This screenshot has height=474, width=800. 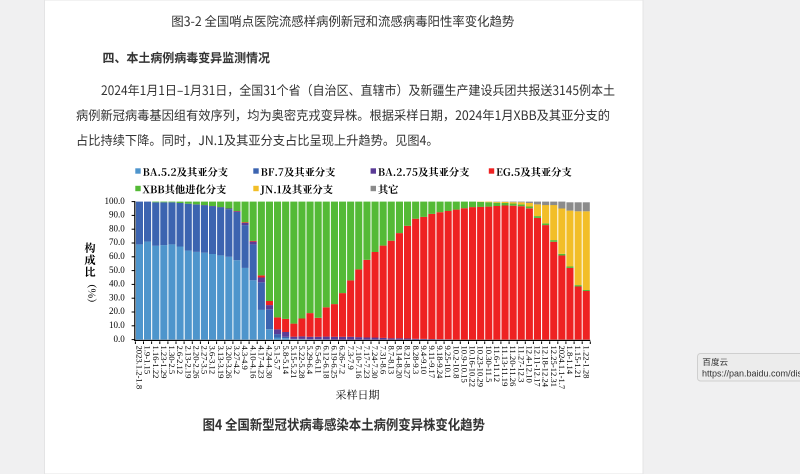 I want to click on svg-text: 6.12-6.18, so click(x=326, y=362).